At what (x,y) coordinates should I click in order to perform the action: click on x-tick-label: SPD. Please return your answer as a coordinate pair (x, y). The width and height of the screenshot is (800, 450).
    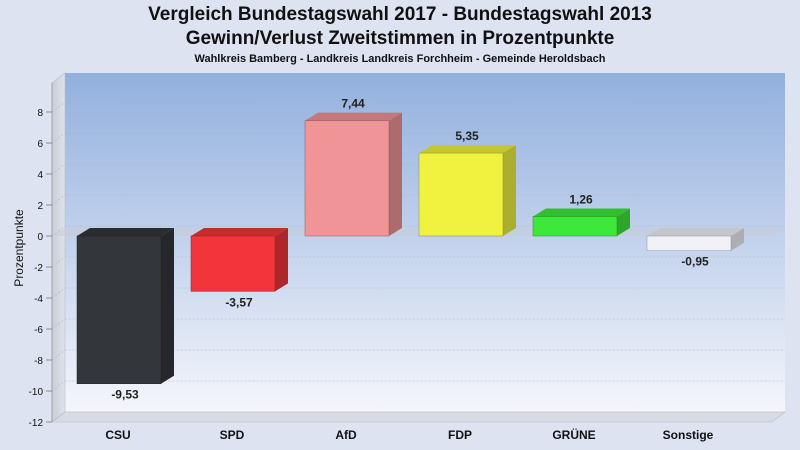
    Looking at the image, I should click on (232, 435).